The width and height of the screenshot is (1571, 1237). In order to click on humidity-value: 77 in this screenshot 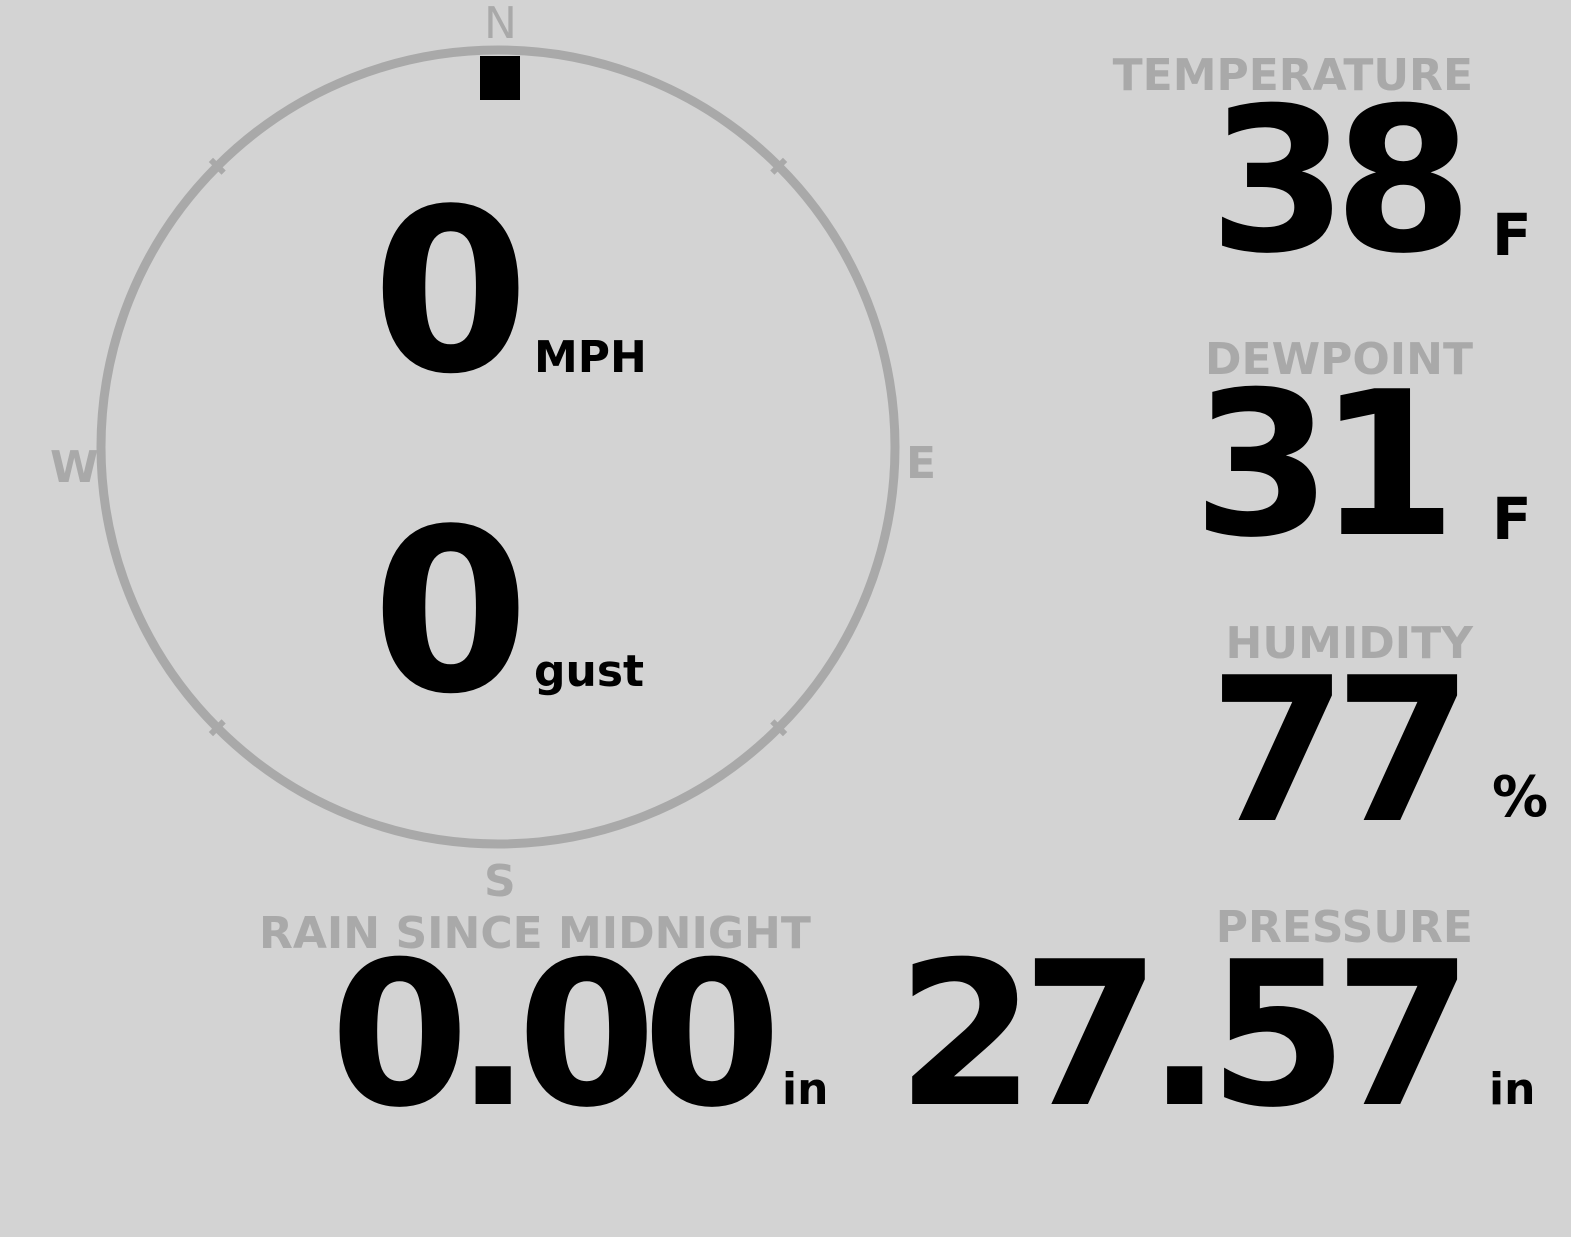, I will do `click(1340, 751)`.